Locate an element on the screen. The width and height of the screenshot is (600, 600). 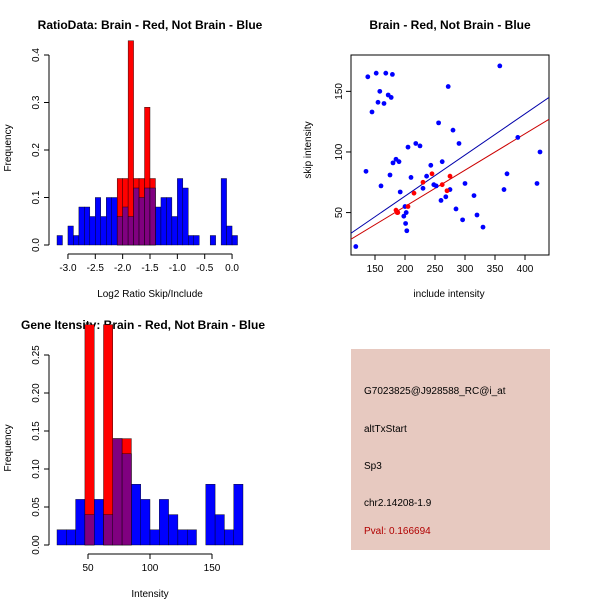
ratio-x-tick-label: -1.0 is located at coordinates (178, 268).